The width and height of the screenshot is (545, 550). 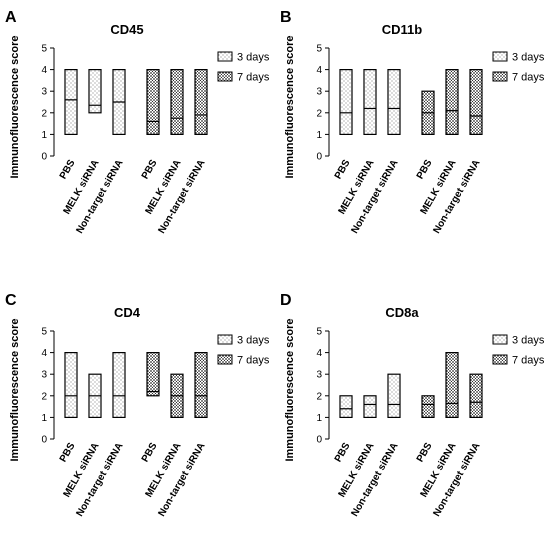 I want to click on chart-title: CD4, so click(x=127, y=312).